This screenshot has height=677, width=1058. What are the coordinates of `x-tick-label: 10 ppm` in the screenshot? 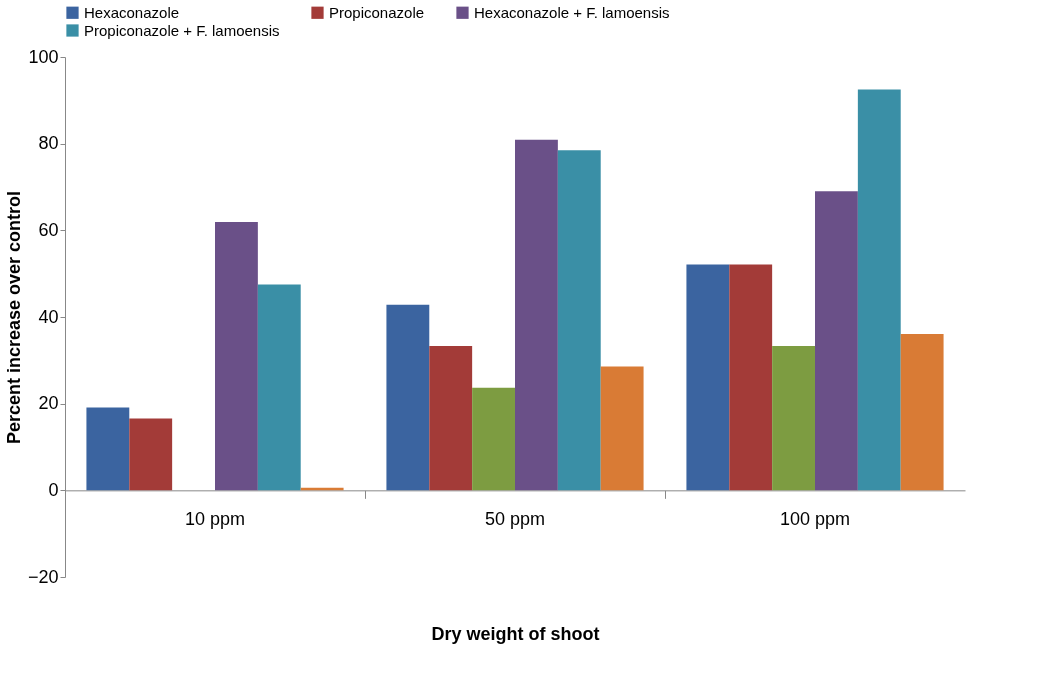 It's located at (215, 518).